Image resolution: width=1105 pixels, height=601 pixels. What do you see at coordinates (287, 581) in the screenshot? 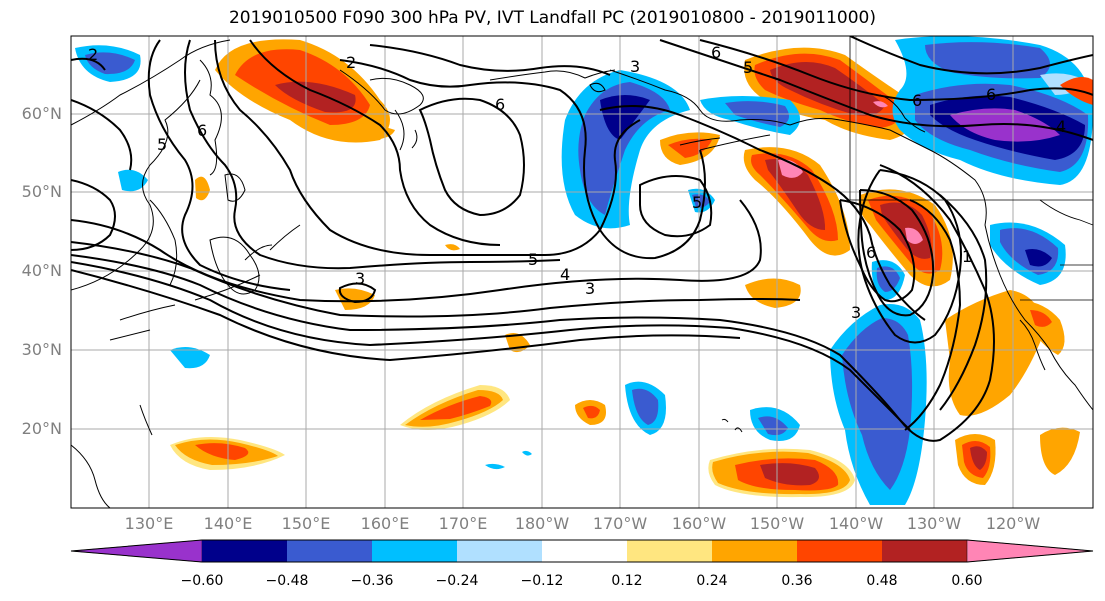
I see `colorbar-tick: −0.48` at bounding box center [287, 581].